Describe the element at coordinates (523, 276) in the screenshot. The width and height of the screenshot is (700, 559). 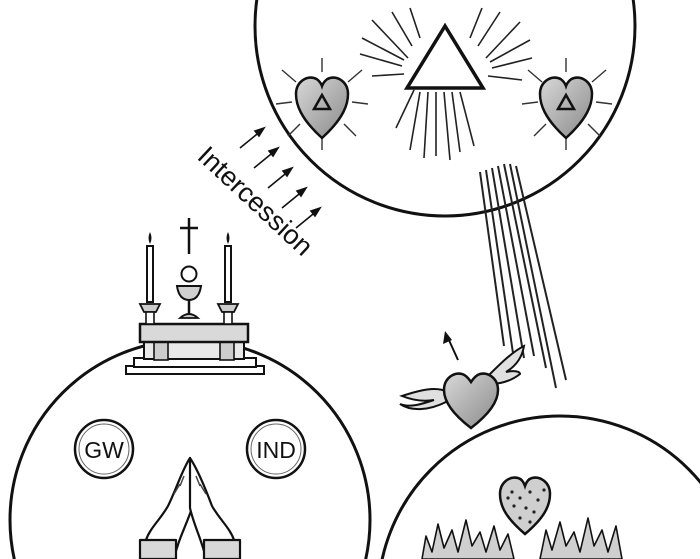
I see `descending-rays` at that location.